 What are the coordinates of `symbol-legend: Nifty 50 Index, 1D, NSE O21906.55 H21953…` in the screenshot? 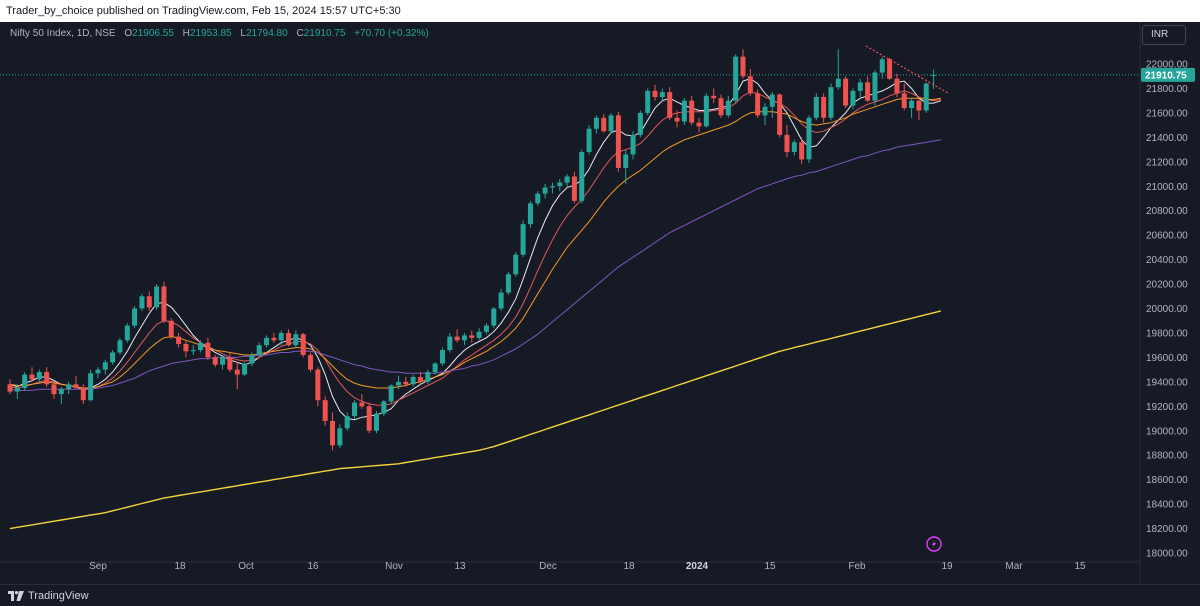 It's located at (219, 33).